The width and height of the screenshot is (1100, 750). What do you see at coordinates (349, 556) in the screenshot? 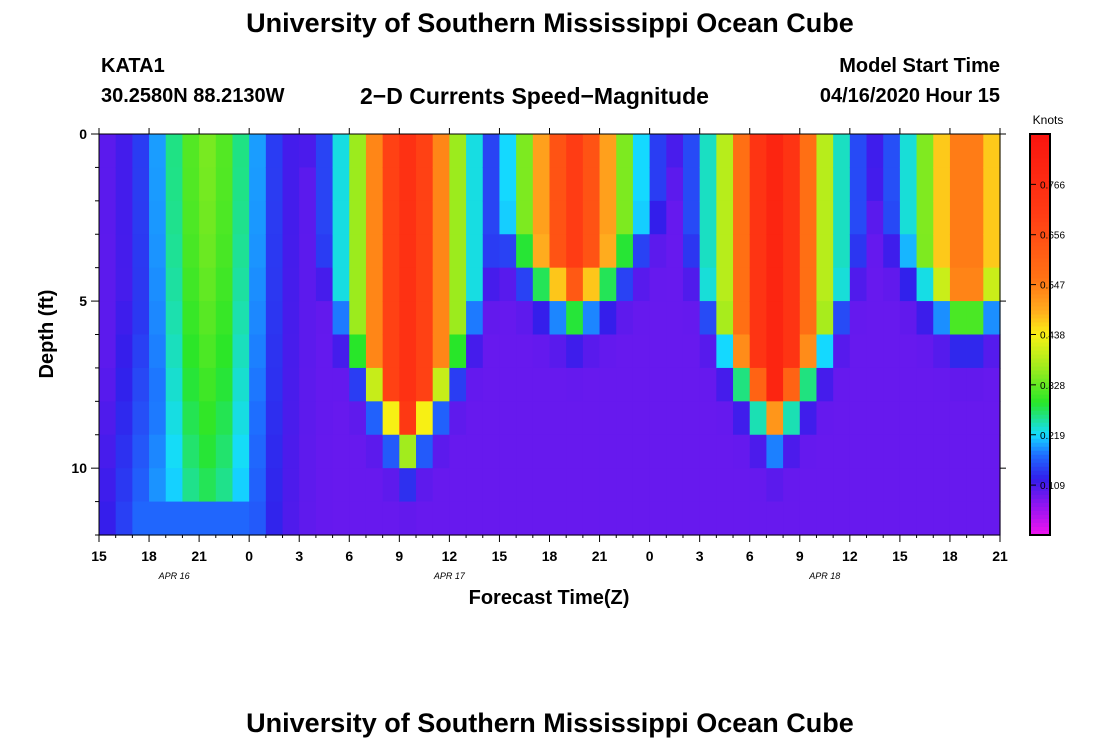
I see `x-tick-label: 6` at bounding box center [349, 556].